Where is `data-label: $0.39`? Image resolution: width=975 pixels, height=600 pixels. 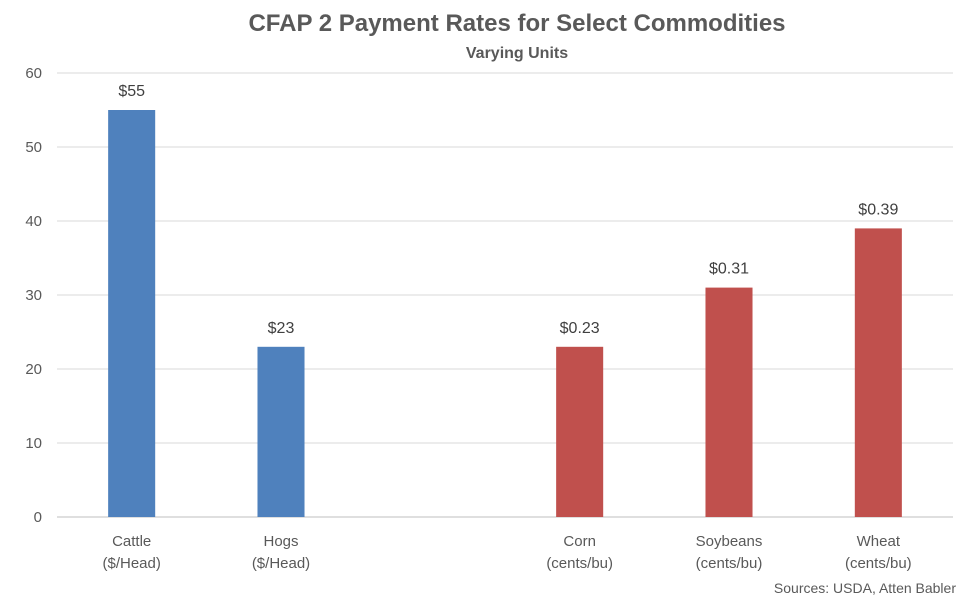 data-label: $0.39 is located at coordinates (878, 209).